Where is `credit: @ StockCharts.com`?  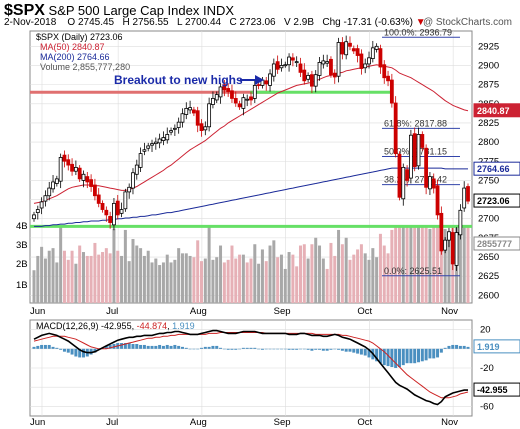 credit: @ StockCharts.com is located at coordinates (467, 22).